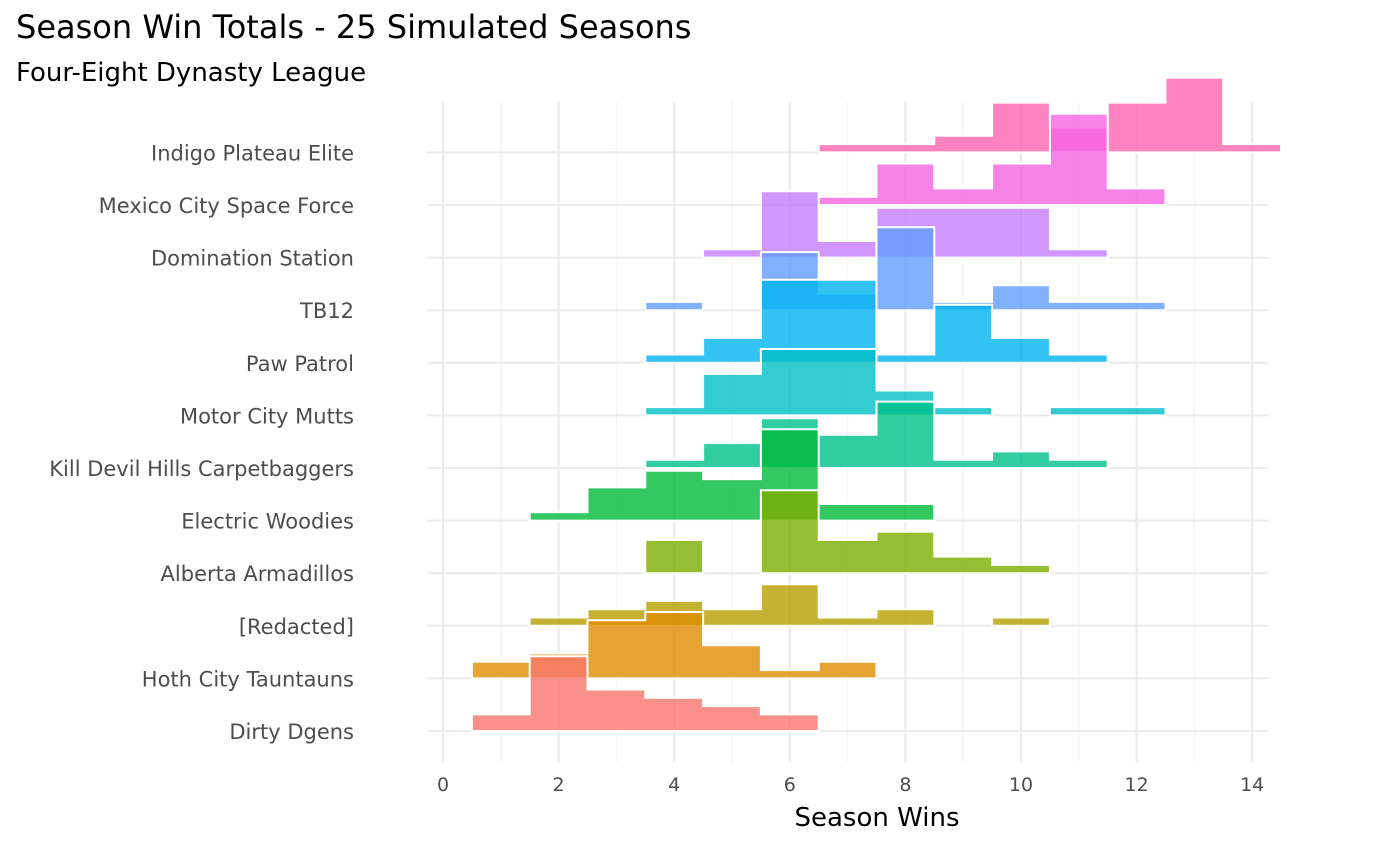  I want to click on ridge-alberta-armadillos, so click(847, 532).